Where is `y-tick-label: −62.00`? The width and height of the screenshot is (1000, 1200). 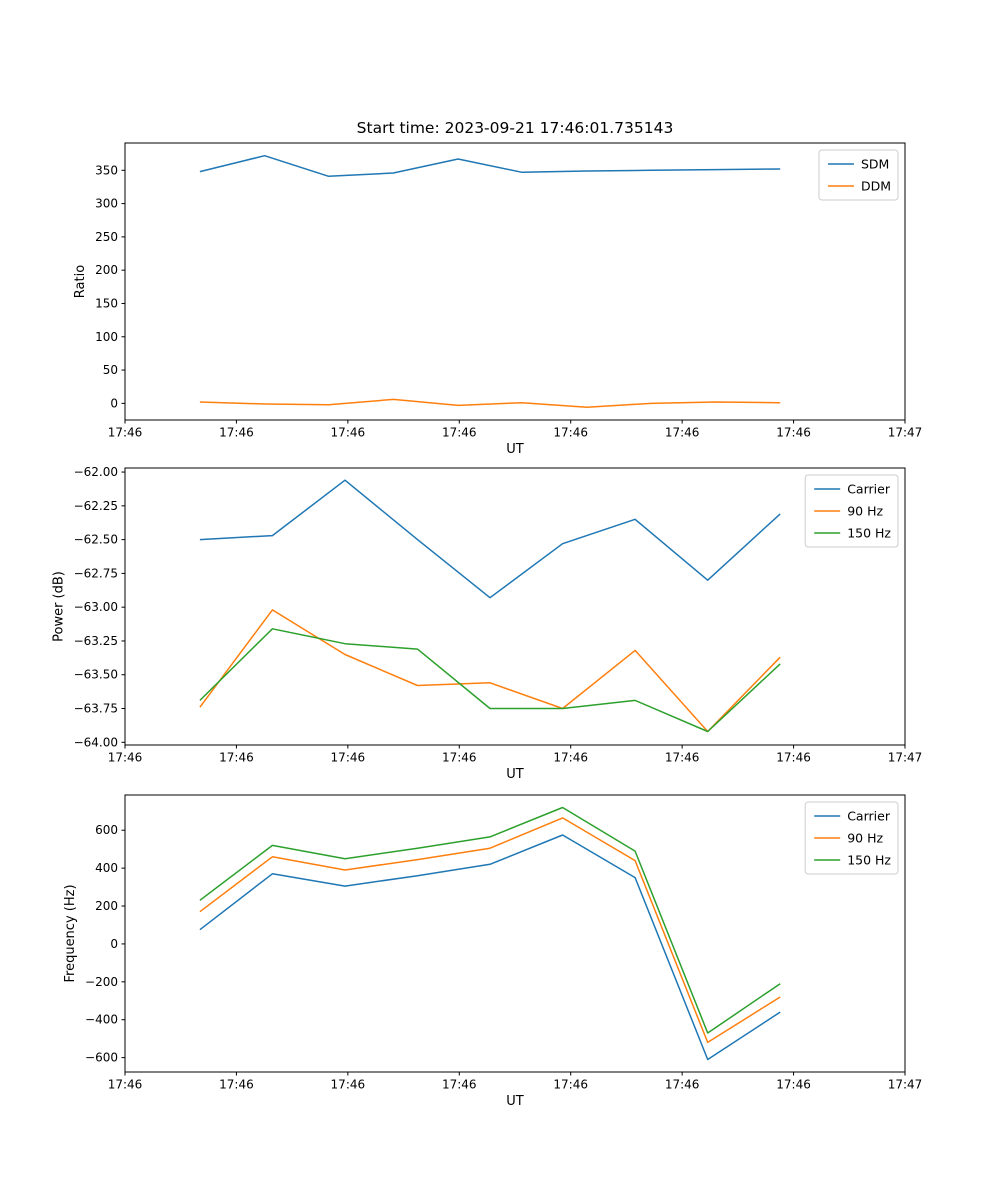 y-tick-label: −62.00 is located at coordinates (96, 472).